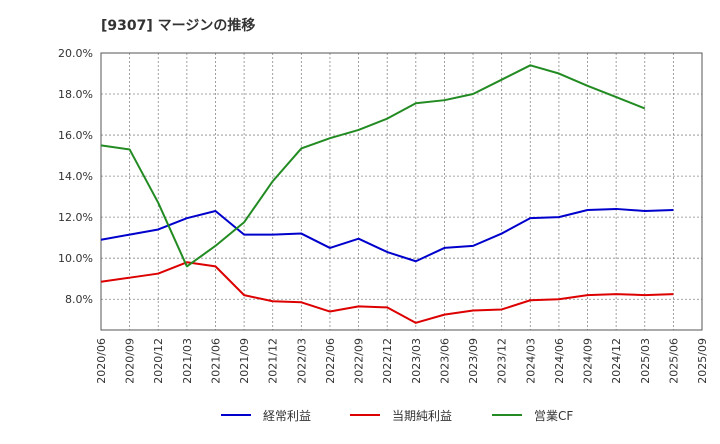  Describe the element at coordinates (75, 135) in the screenshot. I see `y-tick-label: 16.0%` at that location.